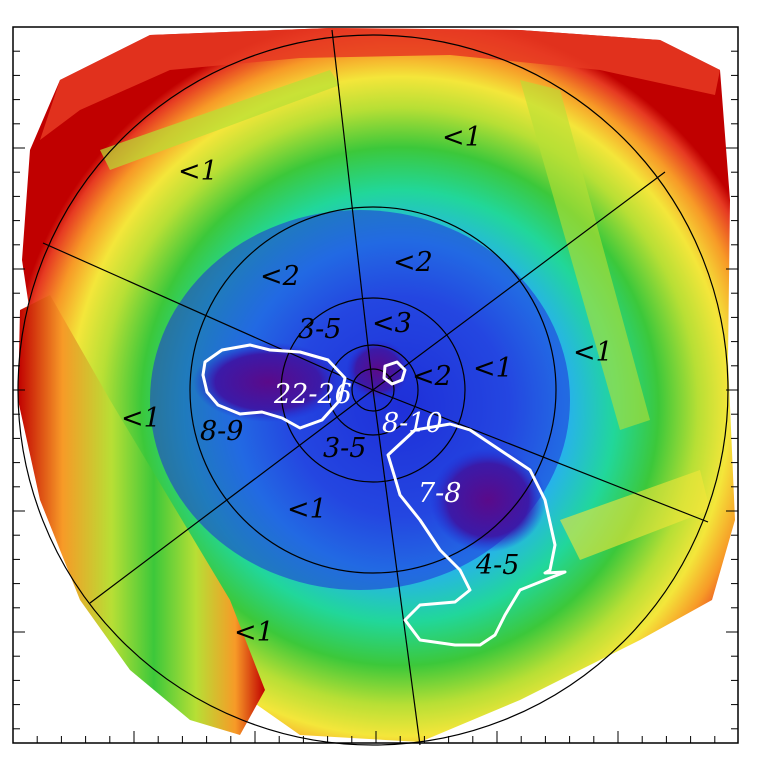  What do you see at coordinates (208, 316) in the screenshot?
I see `sector-line-nw` at bounding box center [208, 316].